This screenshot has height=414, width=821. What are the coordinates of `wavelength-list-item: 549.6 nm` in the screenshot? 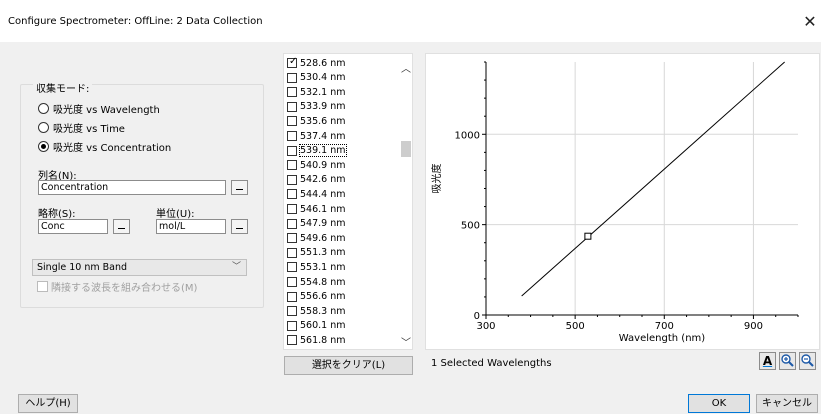 It's located at (316, 238).